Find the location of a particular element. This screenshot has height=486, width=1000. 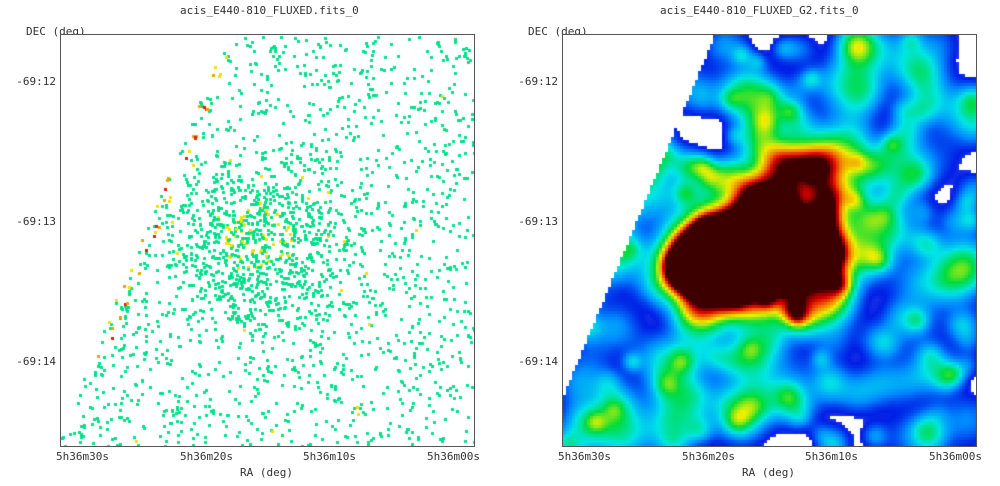

left-ytick-label: -69:12 is located at coordinates (36, 81).